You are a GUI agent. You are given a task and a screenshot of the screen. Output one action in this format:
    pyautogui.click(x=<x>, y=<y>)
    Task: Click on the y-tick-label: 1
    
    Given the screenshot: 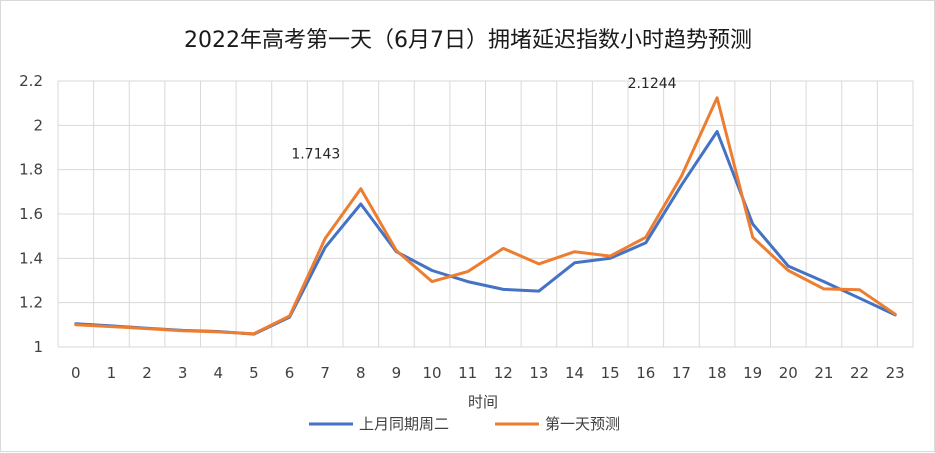 What is the action you would take?
    pyautogui.click(x=38, y=347)
    